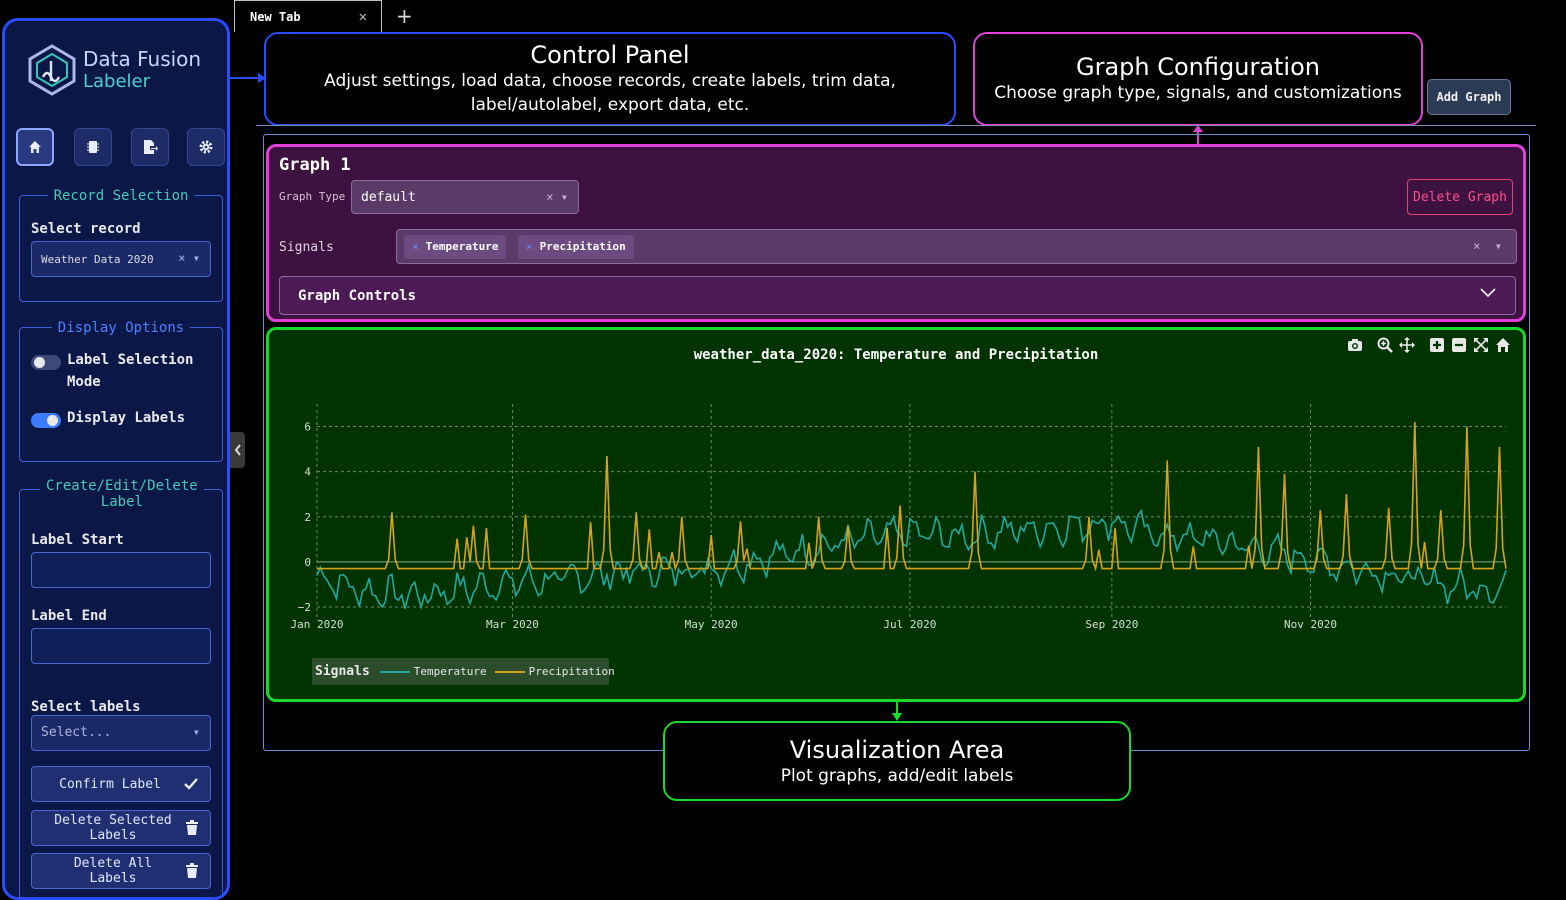 The height and width of the screenshot is (900, 1566). I want to click on graph-type-label: Graph Type, so click(312, 196).